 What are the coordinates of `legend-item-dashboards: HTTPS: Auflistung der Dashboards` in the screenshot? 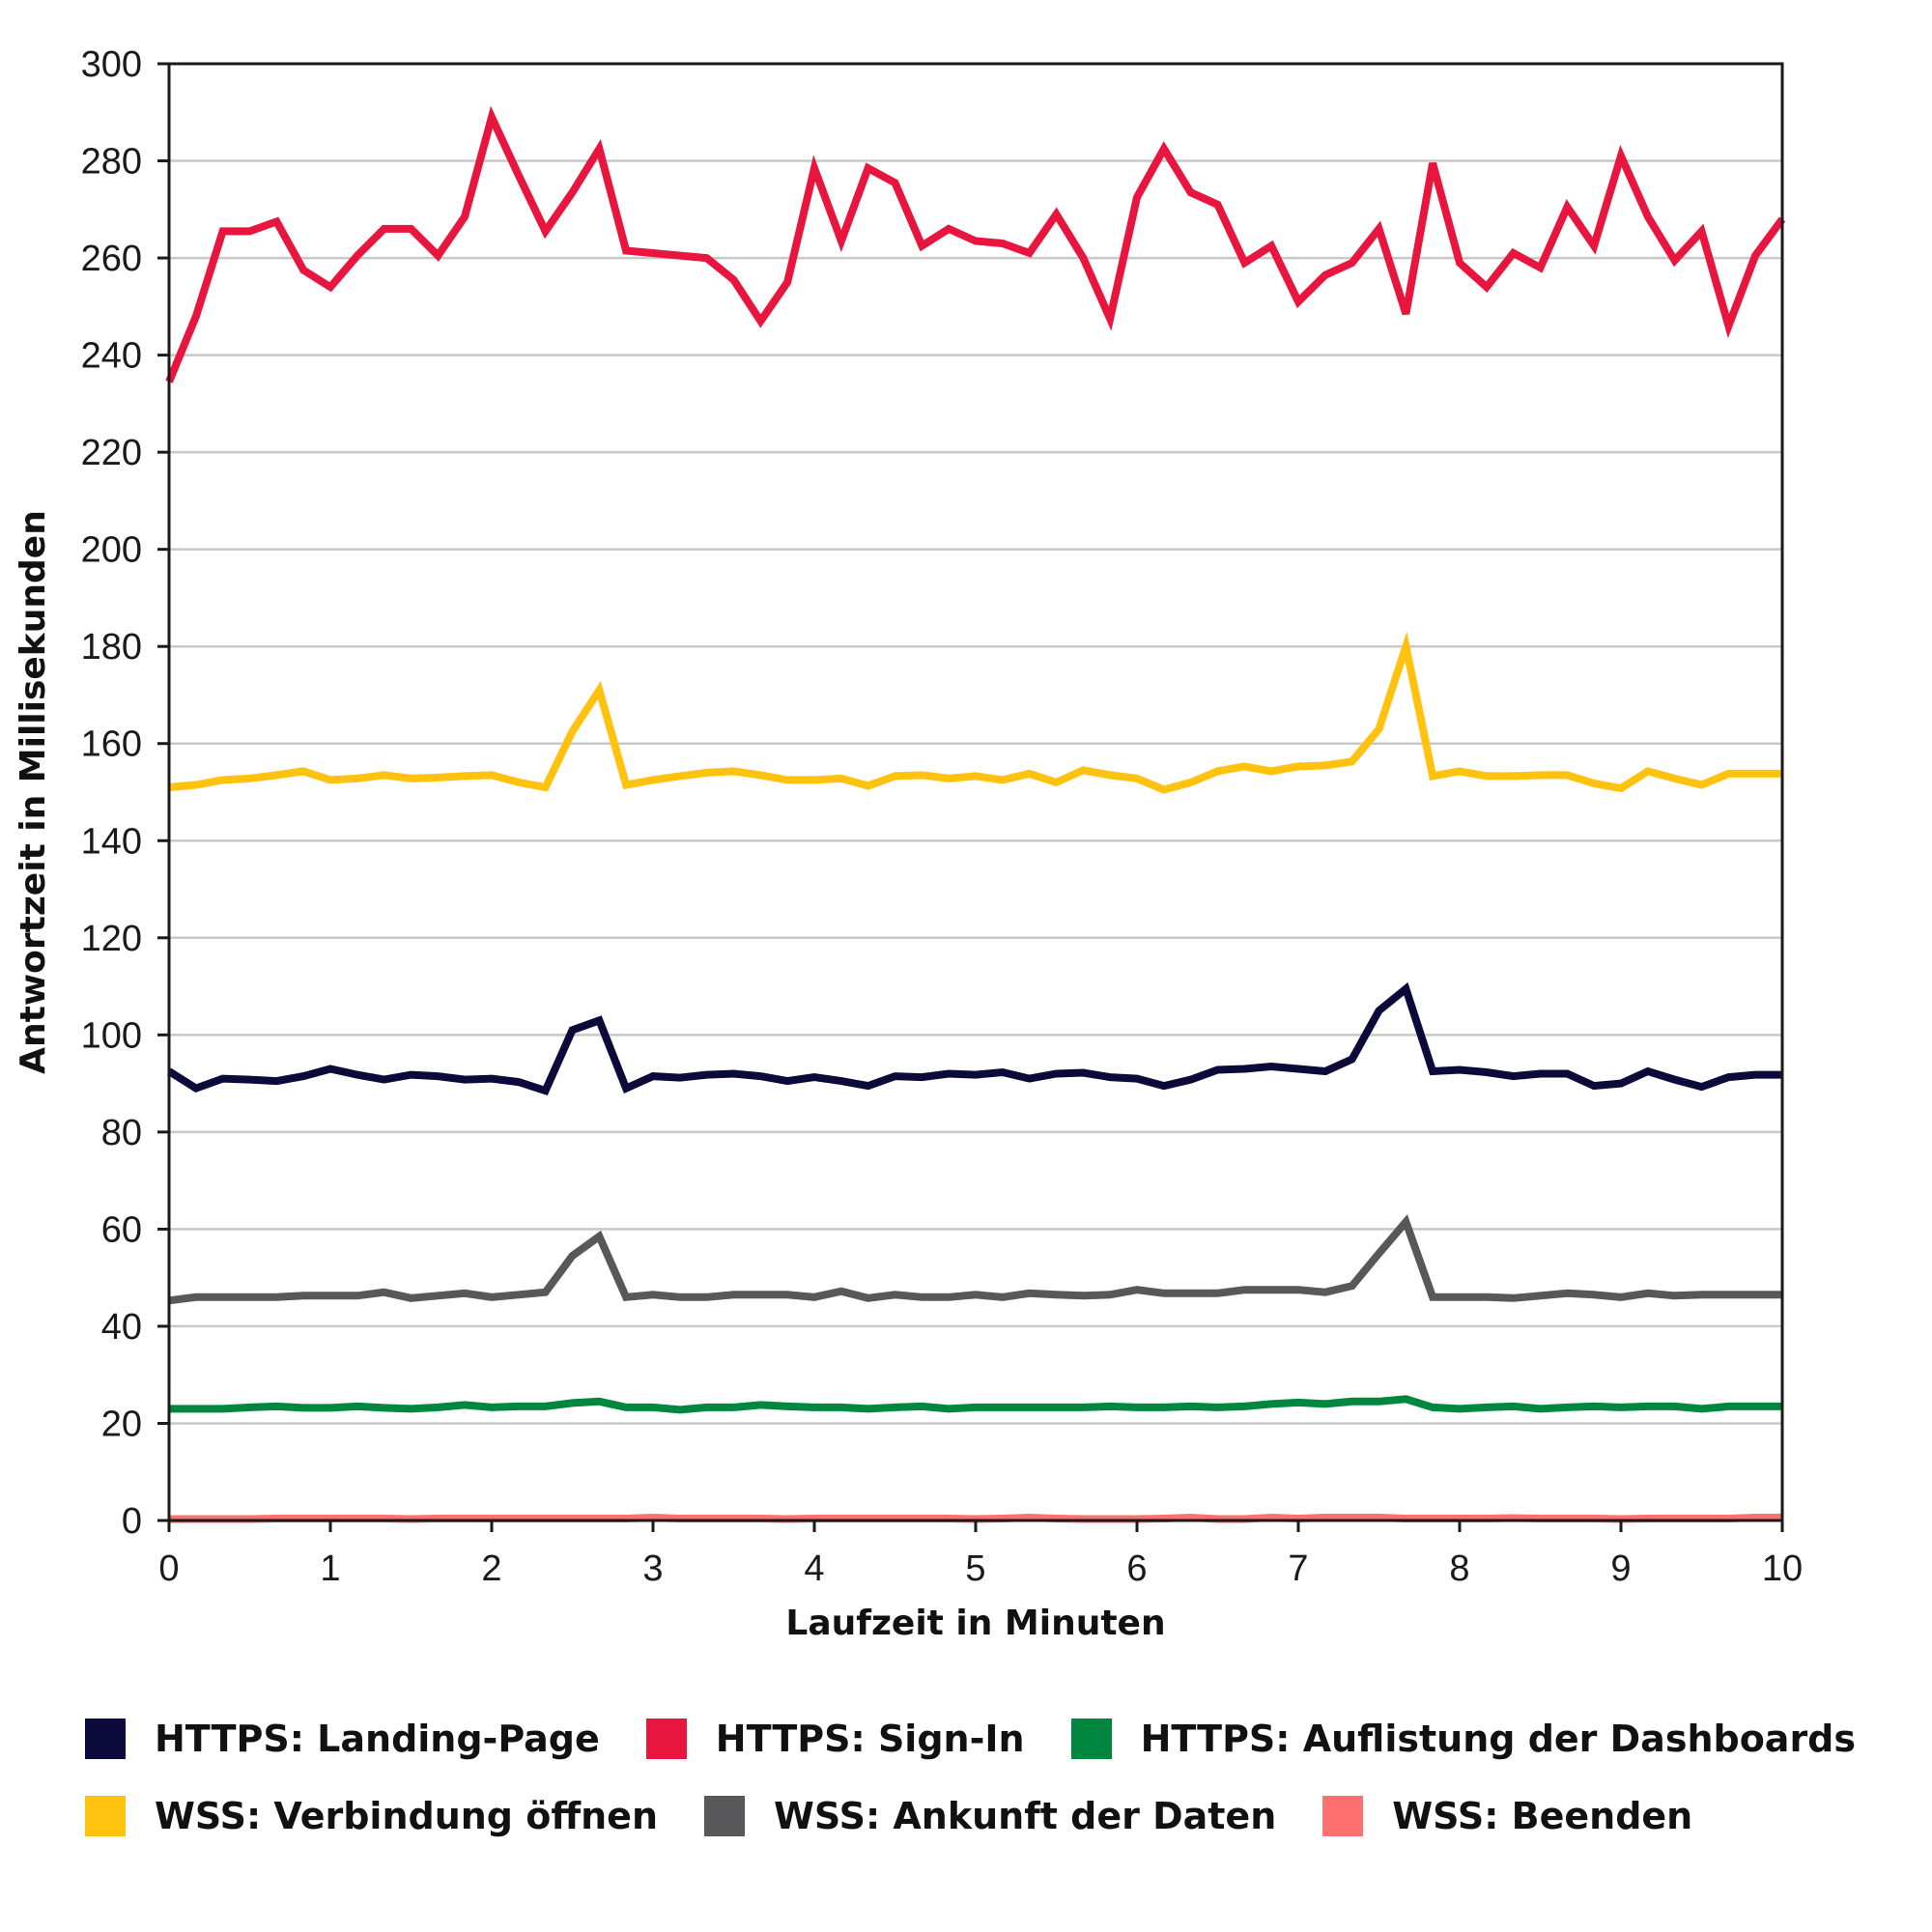 It's located at (1463, 1739).